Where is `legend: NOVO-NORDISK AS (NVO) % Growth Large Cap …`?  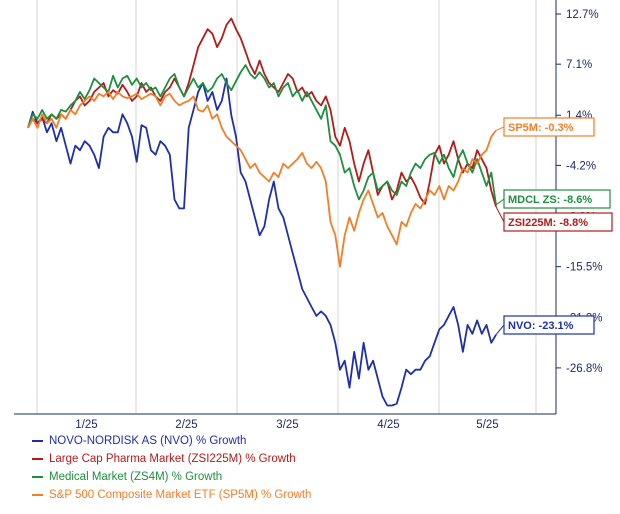 legend: NOVO-NORDISK AS (NVO) % Growth Large Cap … is located at coordinates (282, 468).